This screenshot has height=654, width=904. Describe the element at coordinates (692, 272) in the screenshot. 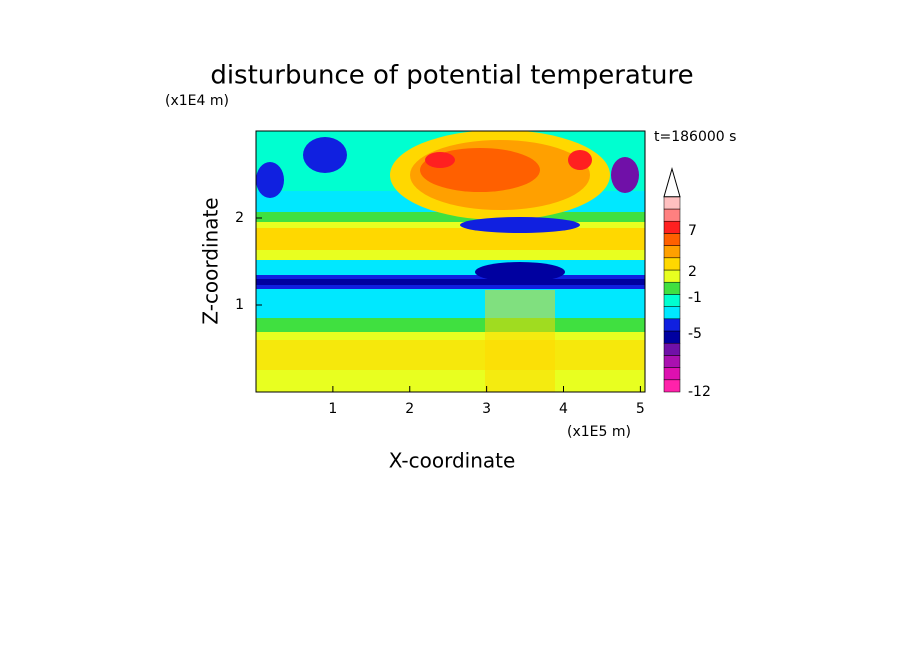

I see `colorbar-label: 2` at that location.